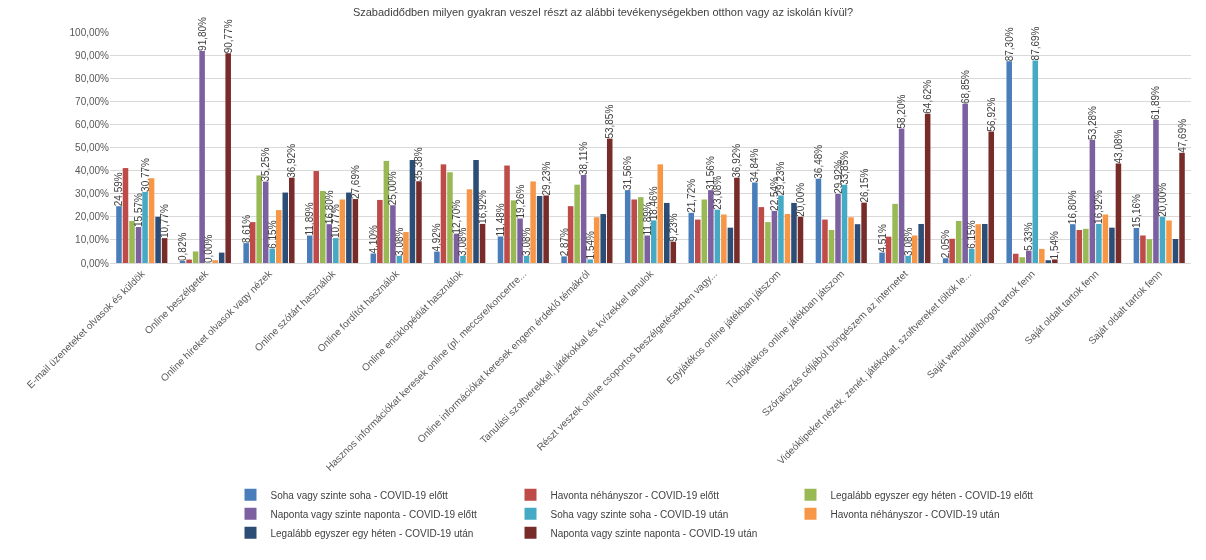  Describe the element at coordinates (393, 188) in the screenshot. I see `data-label: 25,00%` at that location.